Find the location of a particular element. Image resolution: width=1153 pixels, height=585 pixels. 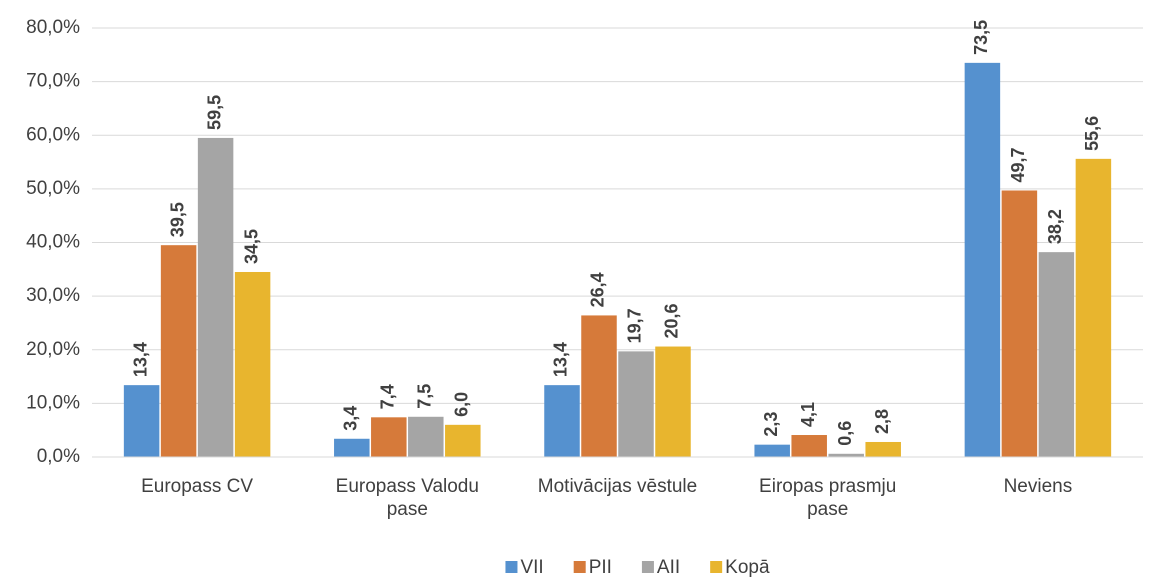

y-tick-label: 50,0% is located at coordinates (53, 188).